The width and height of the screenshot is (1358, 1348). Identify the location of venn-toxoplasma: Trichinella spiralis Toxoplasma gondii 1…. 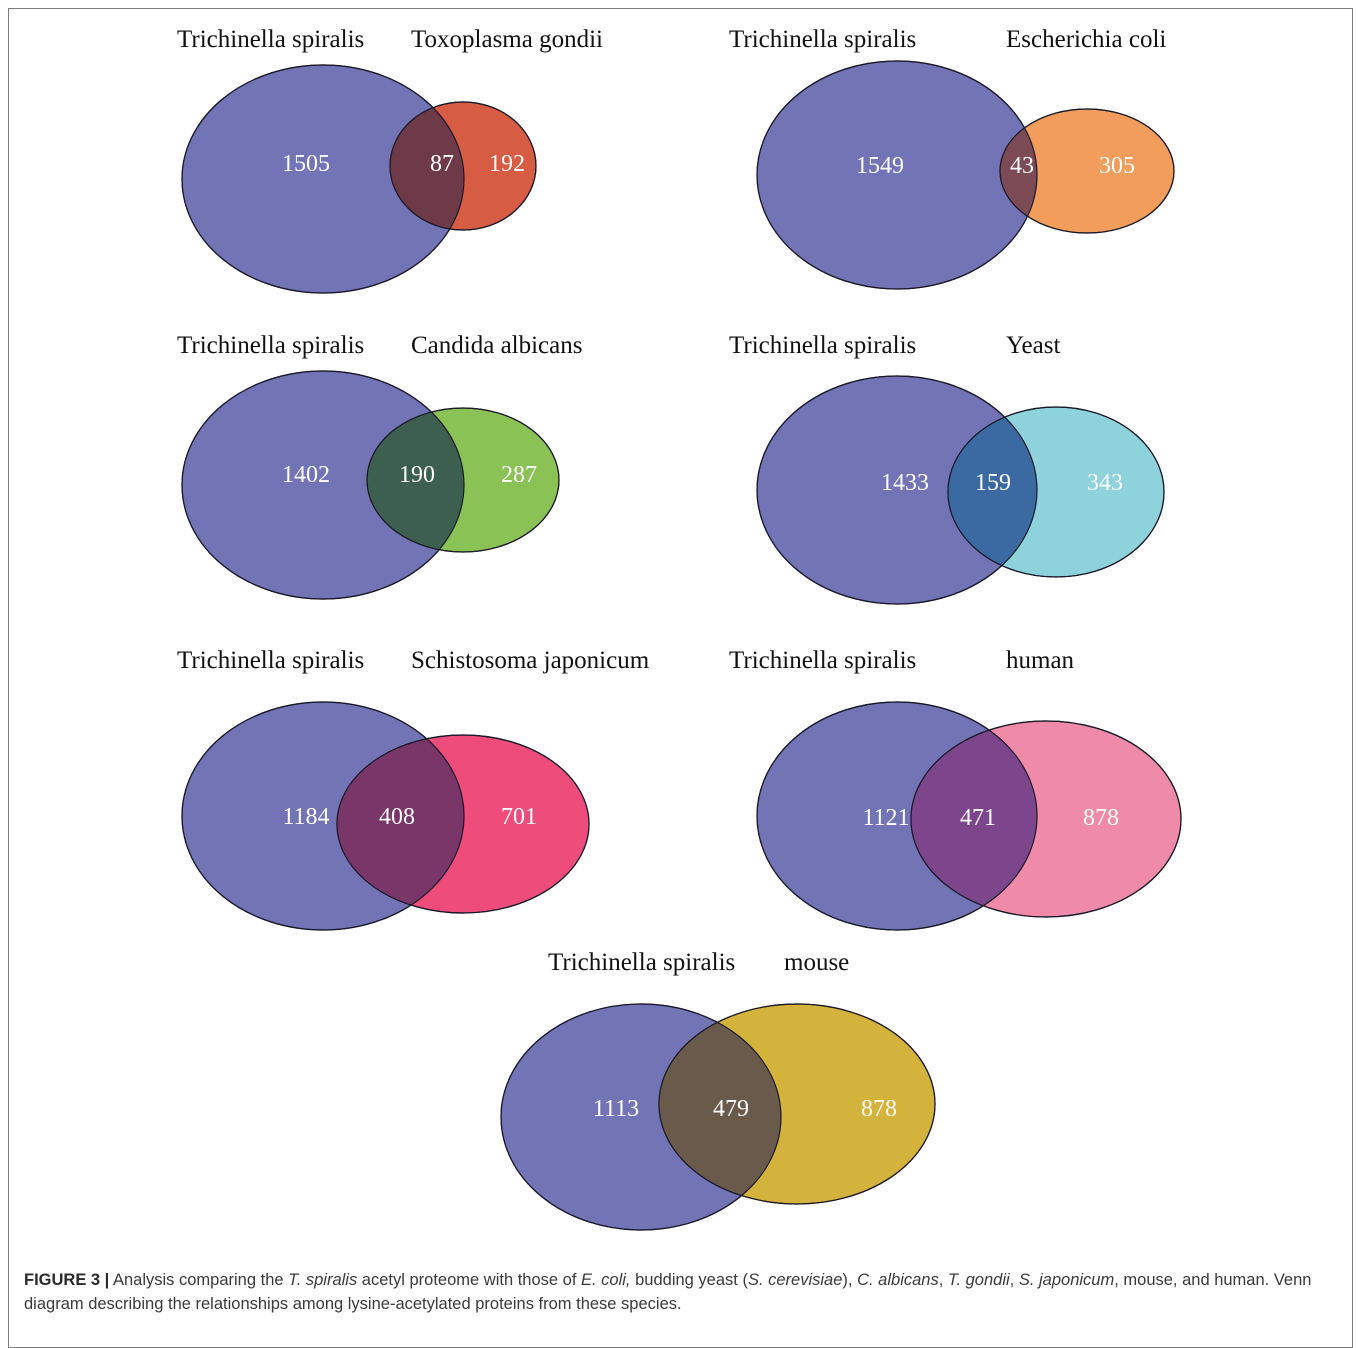
(390, 160).